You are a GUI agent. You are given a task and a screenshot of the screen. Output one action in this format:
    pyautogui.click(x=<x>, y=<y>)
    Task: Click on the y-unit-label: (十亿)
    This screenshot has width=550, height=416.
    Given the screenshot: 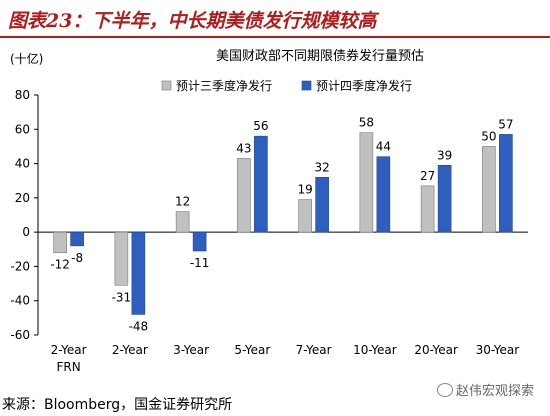 What is the action you would take?
    pyautogui.click(x=26, y=58)
    